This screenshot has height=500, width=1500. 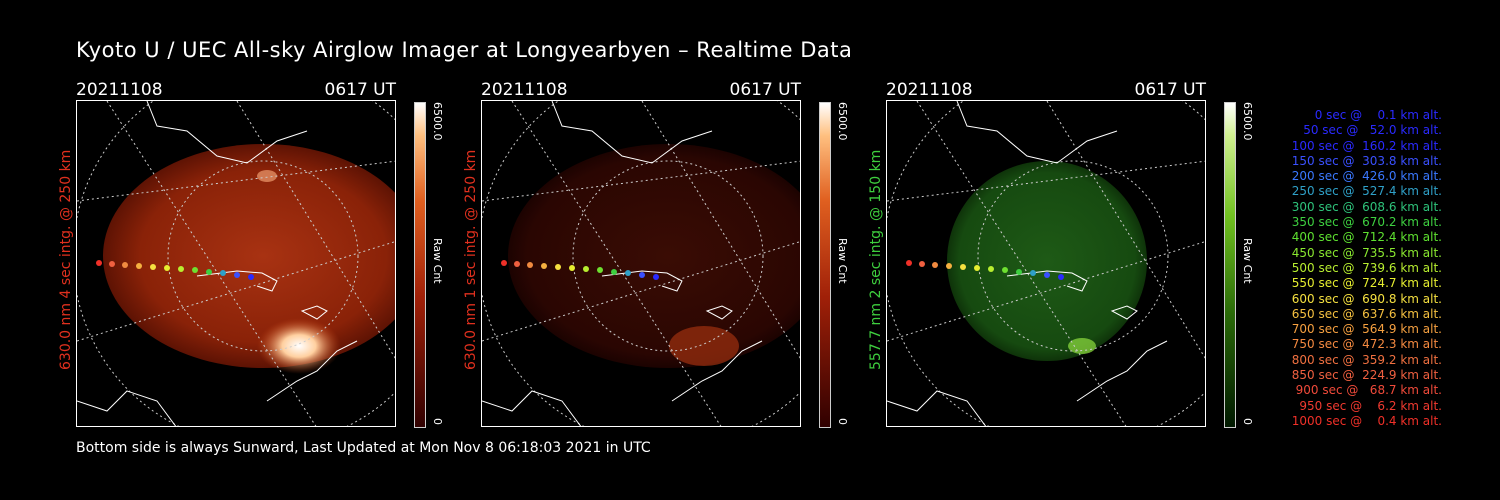 I want to click on legend-item: 850 sec @ 224.9 km alt., so click(x=1366, y=375).